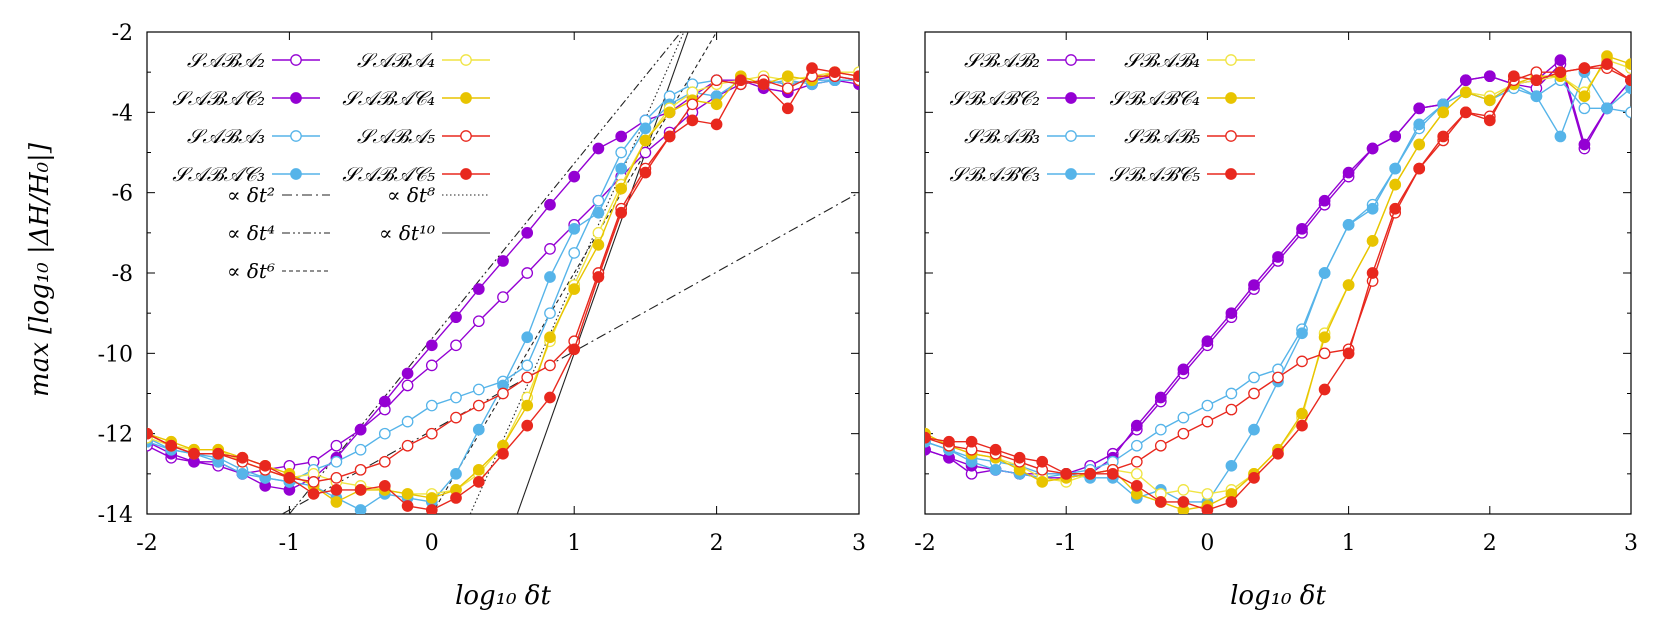 The image size is (1661, 627). What do you see at coordinates (251, 271) in the screenshot?
I see `legend-ref-label: ∝ δt⁶` at bounding box center [251, 271].